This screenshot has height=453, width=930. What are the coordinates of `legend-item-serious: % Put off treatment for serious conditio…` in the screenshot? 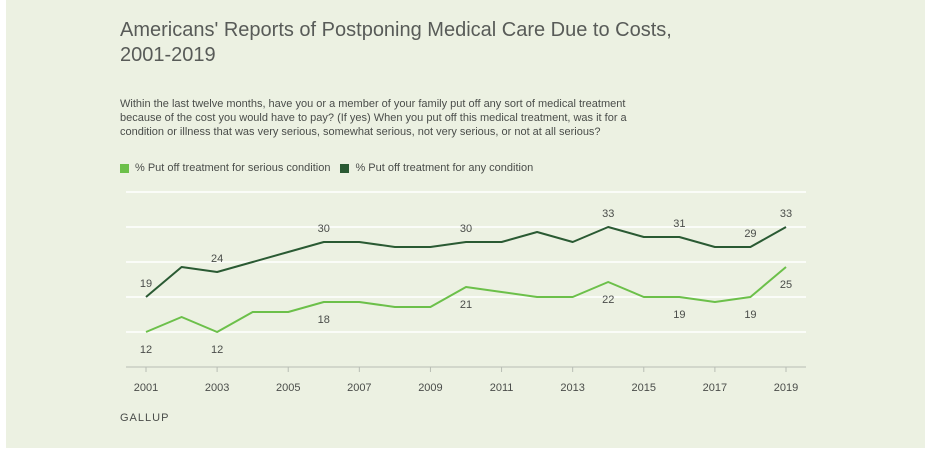 It's located at (225, 168).